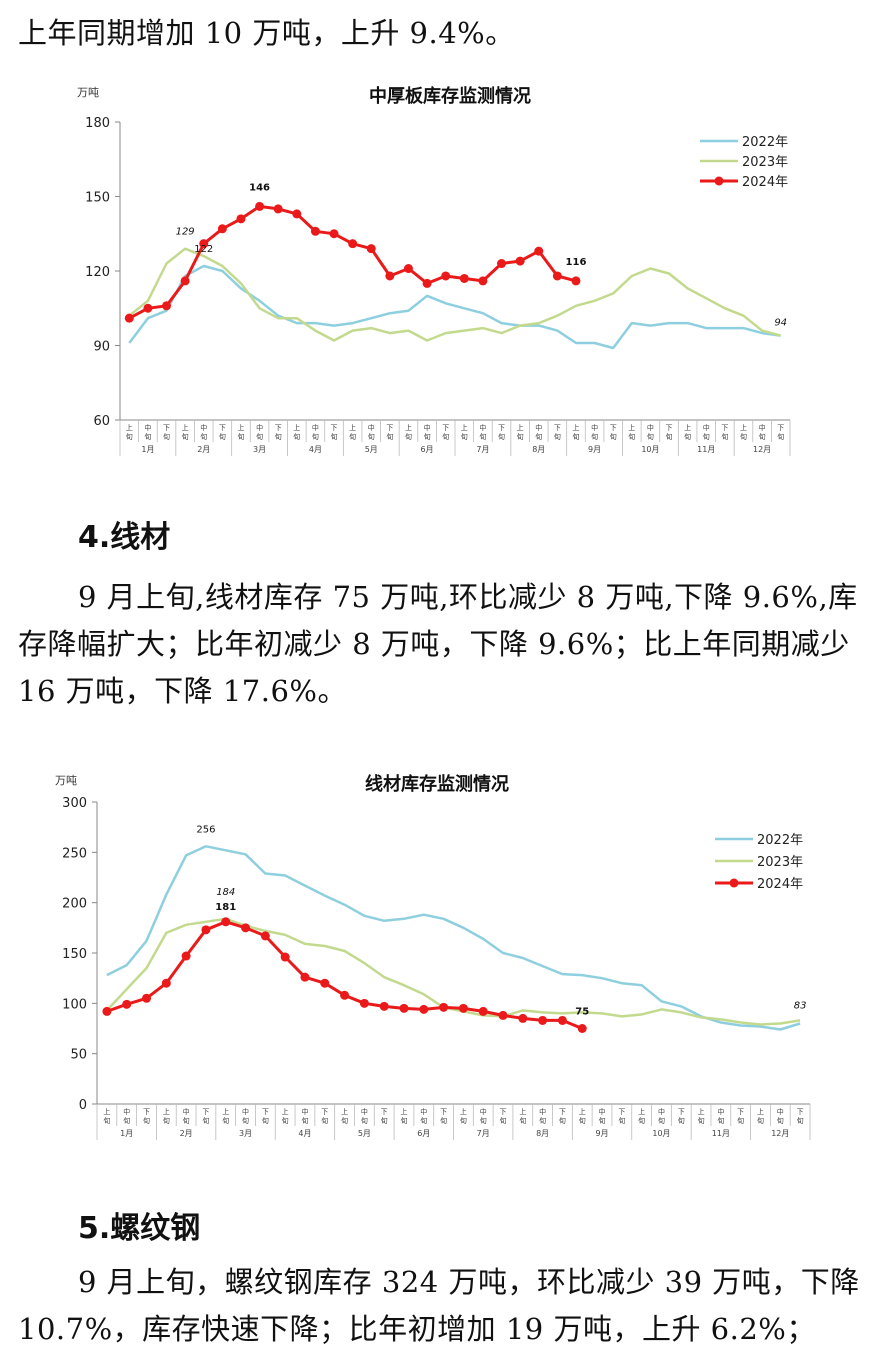  I want to click on y-tick-label: 120, so click(97, 272).